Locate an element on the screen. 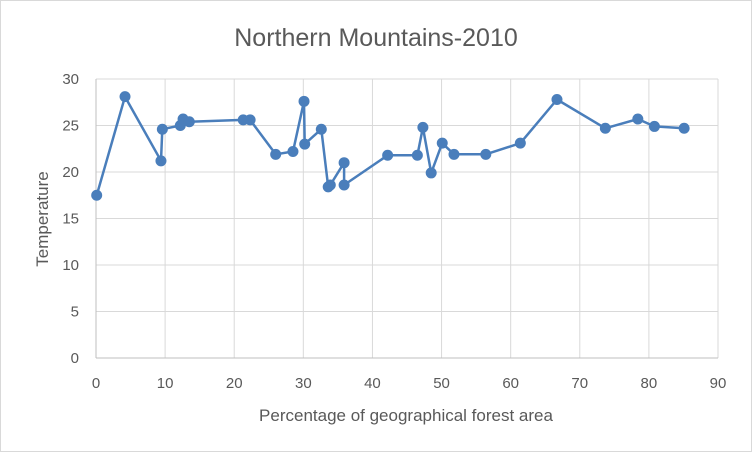 This screenshot has height=456, width=752. x-tick-label: 30 is located at coordinates (303, 383).